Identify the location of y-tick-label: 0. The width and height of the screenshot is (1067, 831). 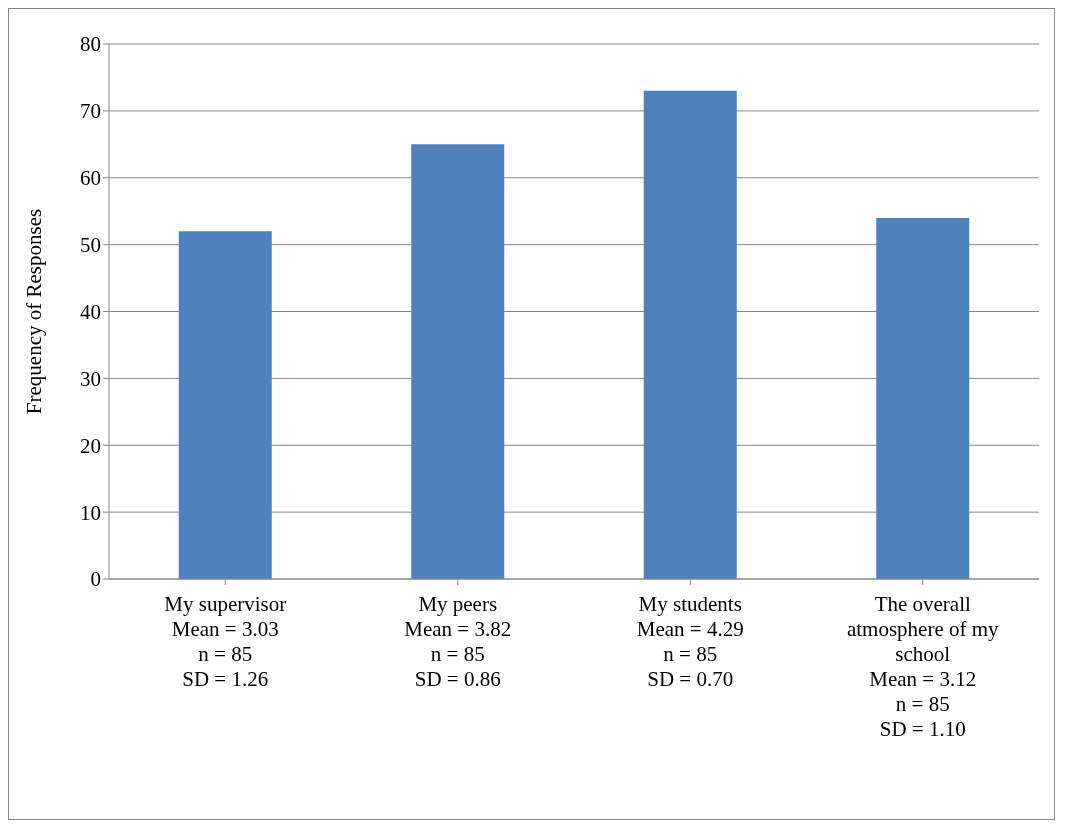
(95, 579).